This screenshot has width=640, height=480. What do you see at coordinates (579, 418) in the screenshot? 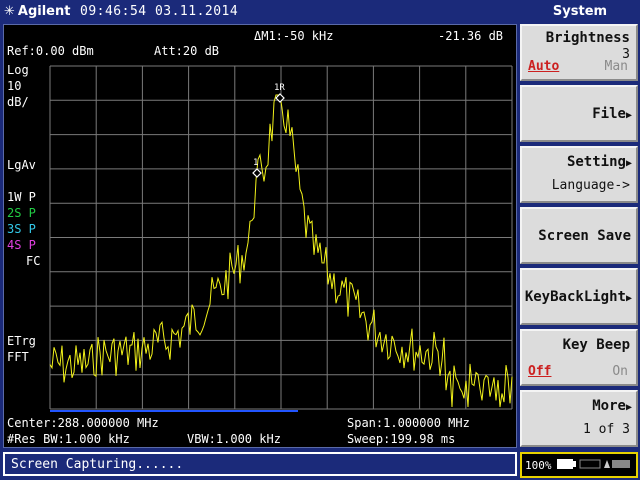
I see `softkey-more: More▶ 1 of 3` at bounding box center [579, 418].